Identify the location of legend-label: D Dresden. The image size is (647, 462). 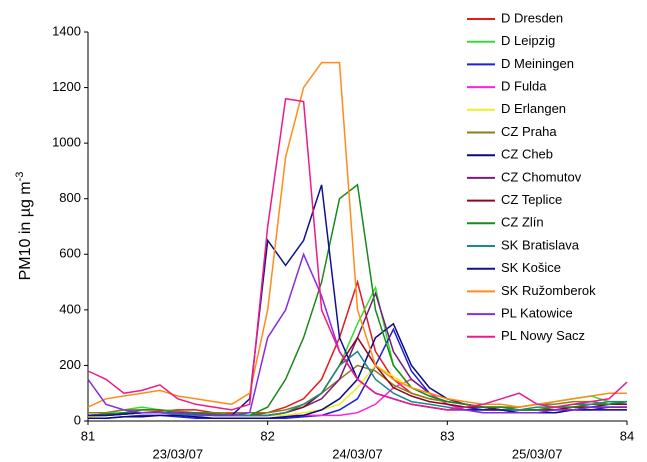
(532, 17).